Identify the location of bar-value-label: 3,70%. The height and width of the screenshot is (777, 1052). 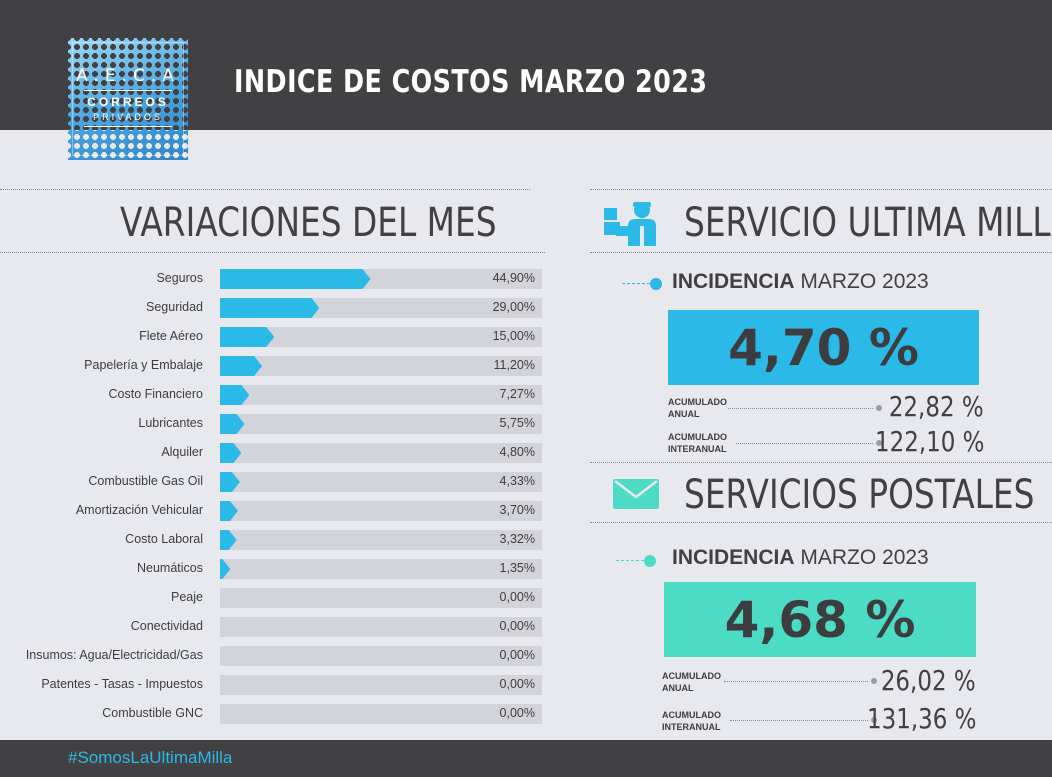
(517, 510).